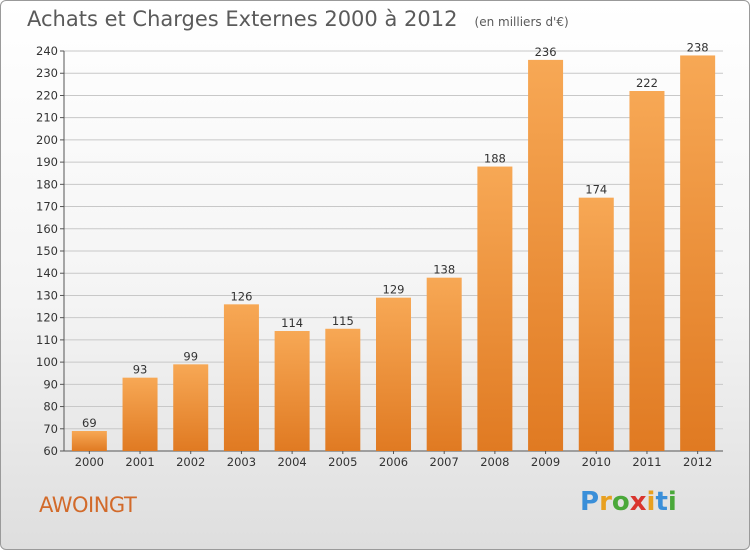  Describe the element at coordinates (47, 340) in the screenshot. I see `y-tick-label: 110` at that location.